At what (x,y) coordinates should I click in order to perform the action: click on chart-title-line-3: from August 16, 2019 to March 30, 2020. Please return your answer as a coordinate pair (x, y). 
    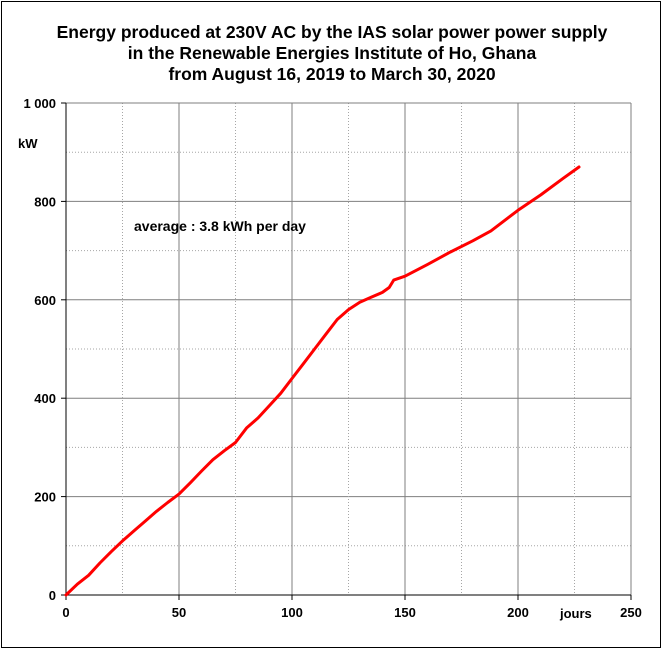
    Looking at the image, I should click on (332, 74).